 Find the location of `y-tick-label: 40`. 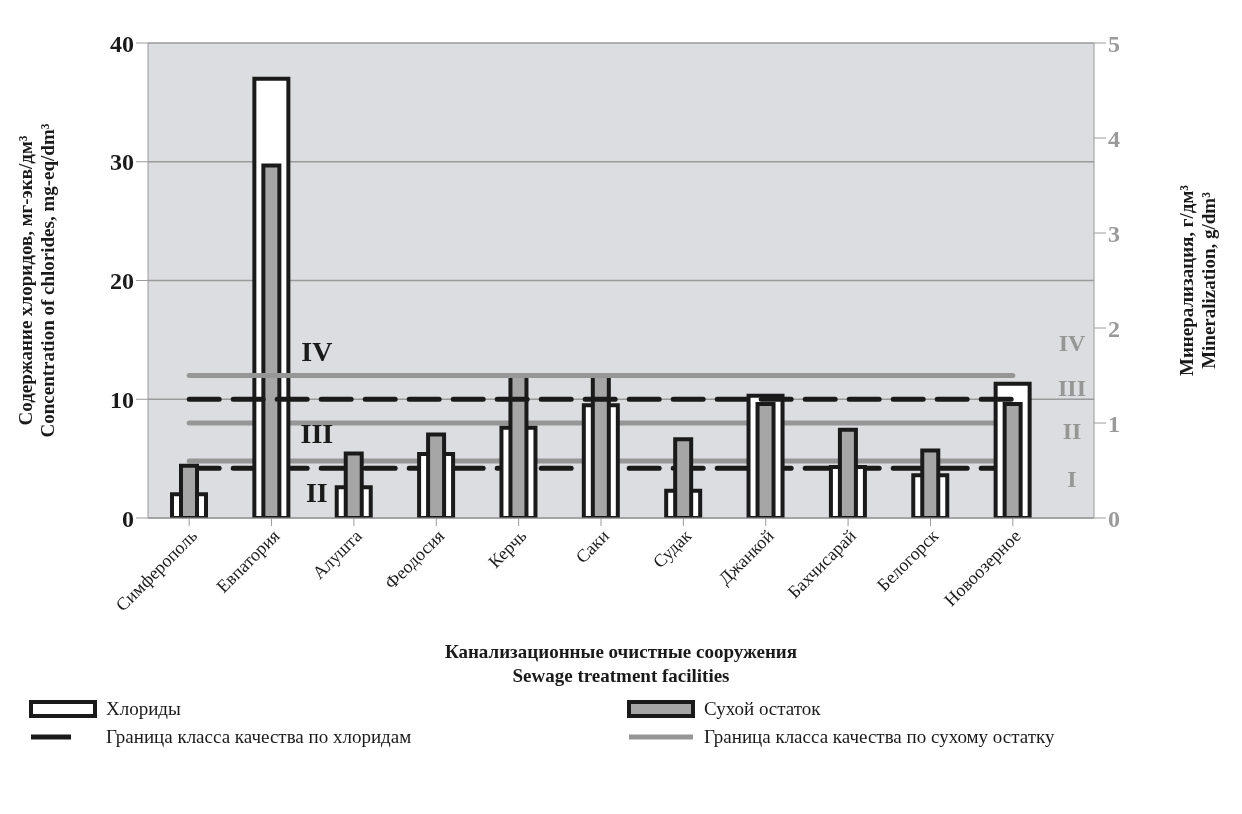

y-tick-label: 40 is located at coordinates (122, 43).